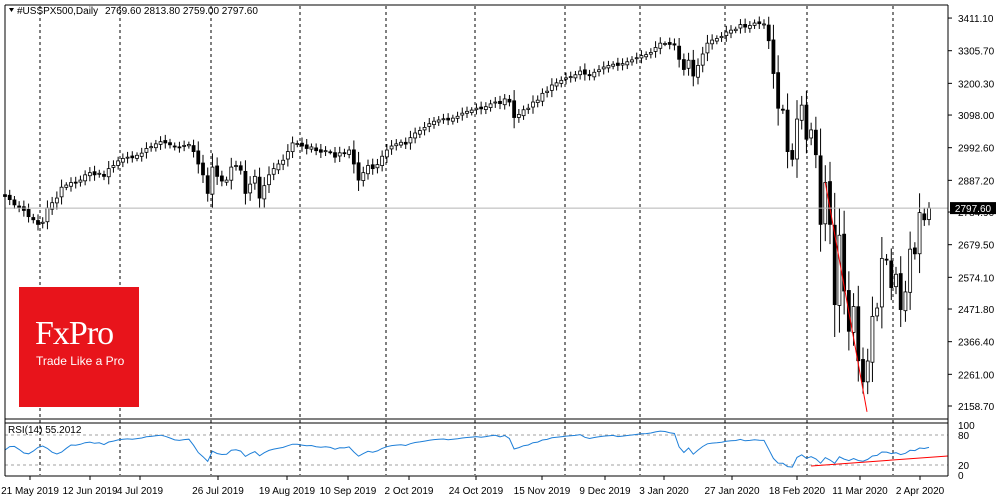 This screenshot has width=1000, height=500. What do you see at coordinates (976, 52) in the screenshot?
I see `y-tick-label: 3305.70` at bounding box center [976, 52].